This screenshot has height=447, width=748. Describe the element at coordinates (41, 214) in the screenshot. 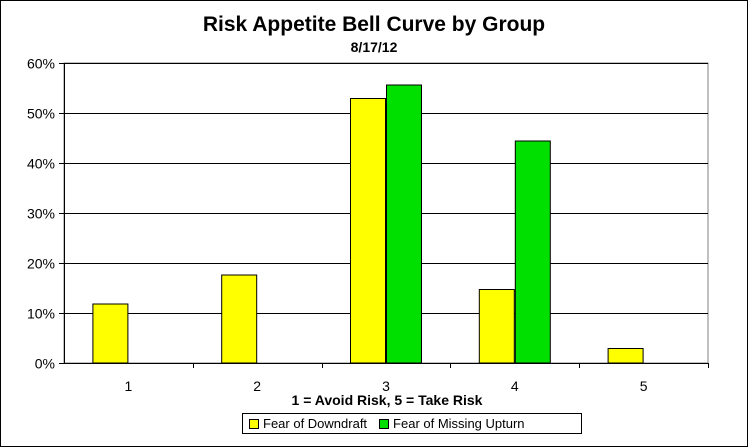

I see `y-tick-label: 30%` at that location.